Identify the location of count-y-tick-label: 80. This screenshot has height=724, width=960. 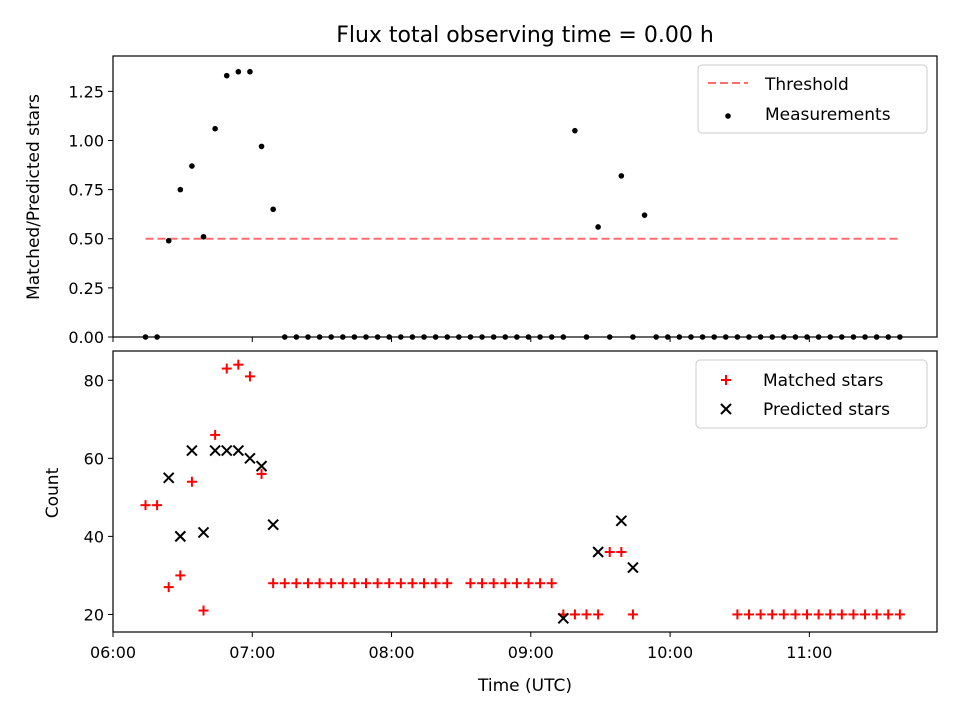
(94, 380).